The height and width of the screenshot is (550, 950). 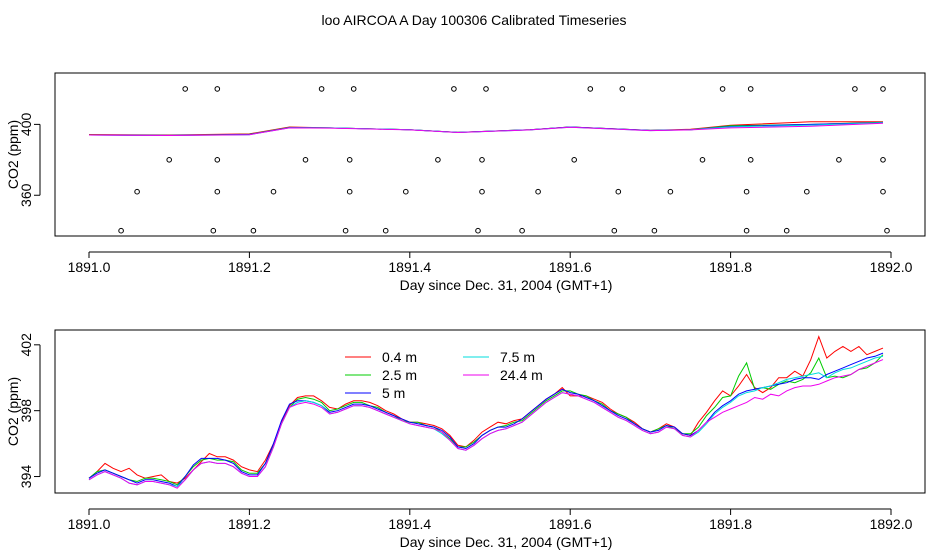 I want to click on legend-label-7-5-m: 7.5 m, so click(x=517, y=357).